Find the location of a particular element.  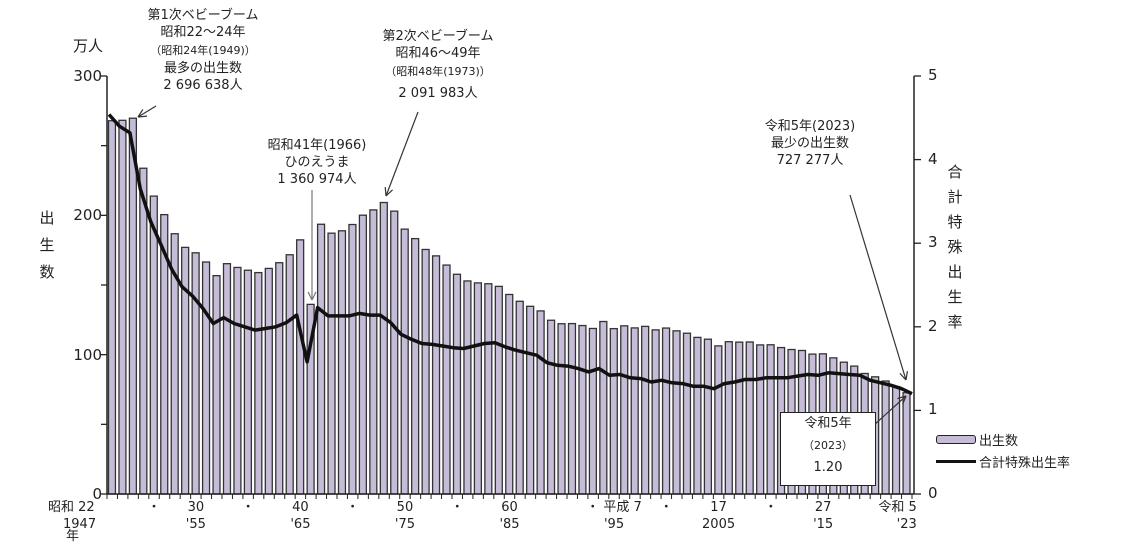

boom1-note: 最多の出生数 is located at coordinates (202, 68).